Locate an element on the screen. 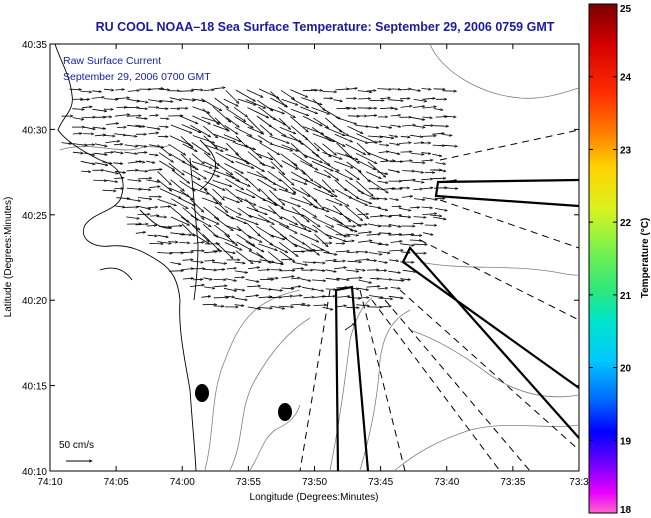 The width and height of the screenshot is (651, 518). y-axis-label: Latitude (Degrees:Minutes) is located at coordinates (8, 257).